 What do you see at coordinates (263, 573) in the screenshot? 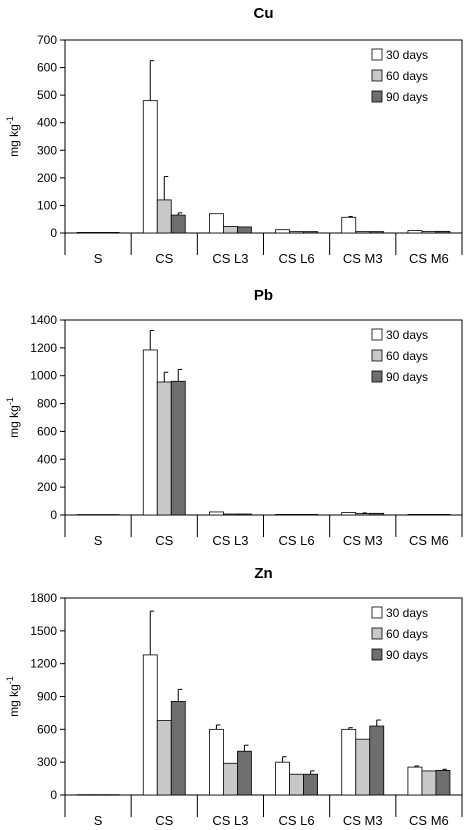
I see `chart-title: Zn` at bounding box center [263, 573].